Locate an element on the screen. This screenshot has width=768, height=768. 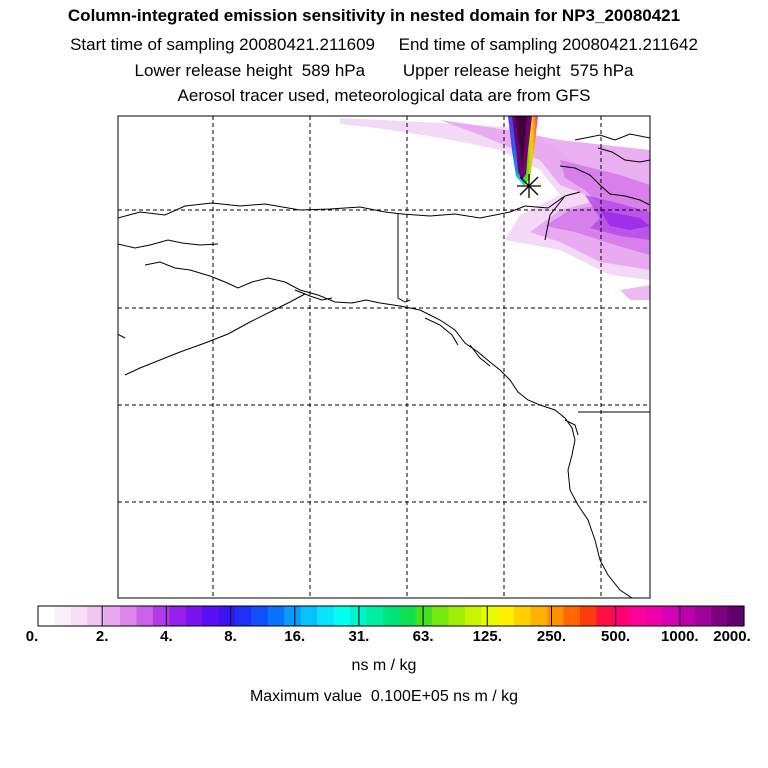
colorbar-tick-label: 16. is located at coordinates (295, 636).